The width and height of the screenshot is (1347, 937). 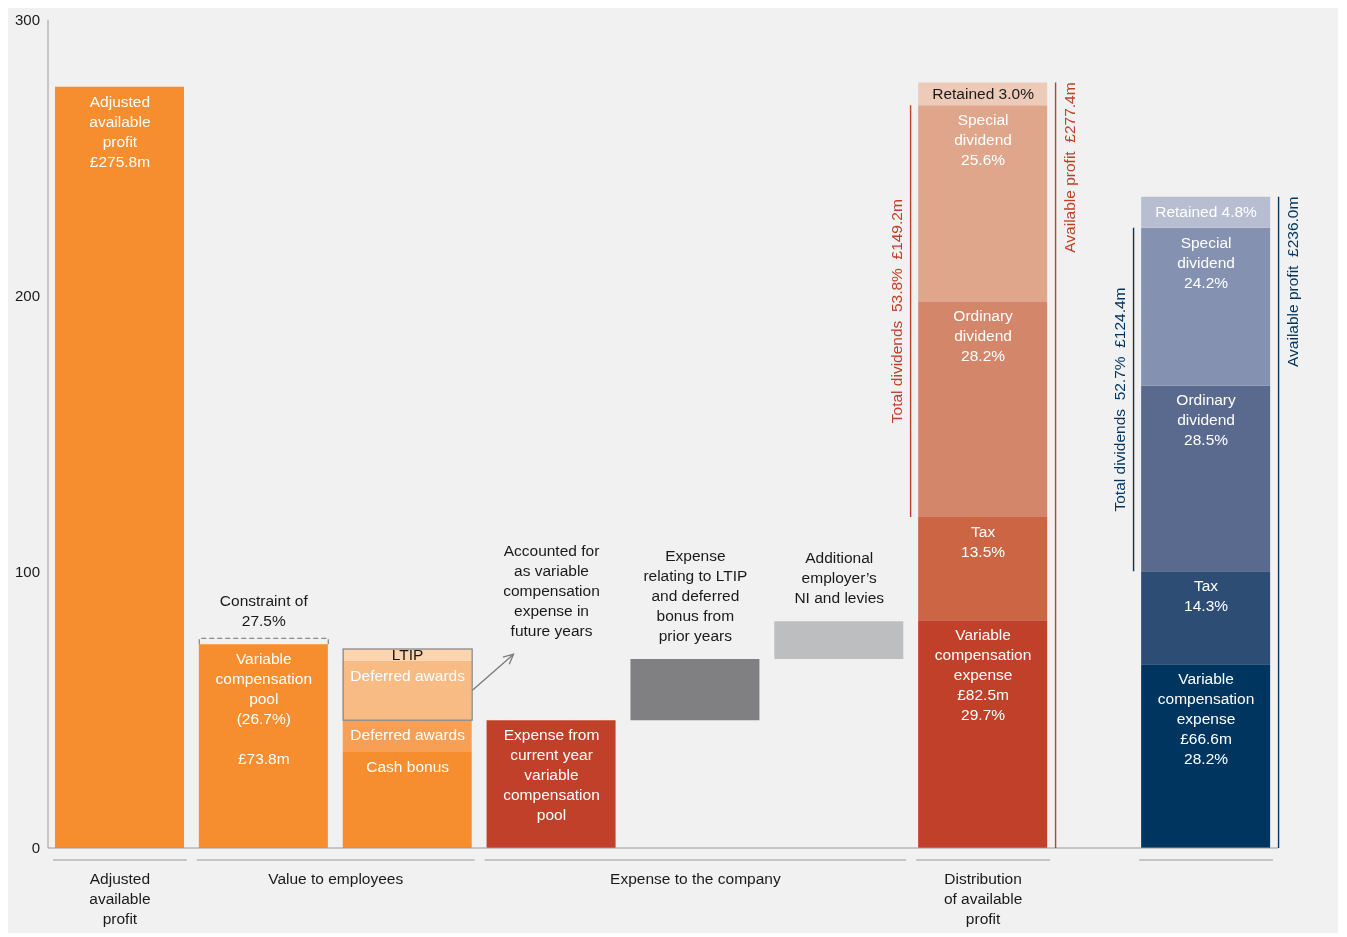 I want to click on y-tick-label: 0, so click(x=35, y=848).